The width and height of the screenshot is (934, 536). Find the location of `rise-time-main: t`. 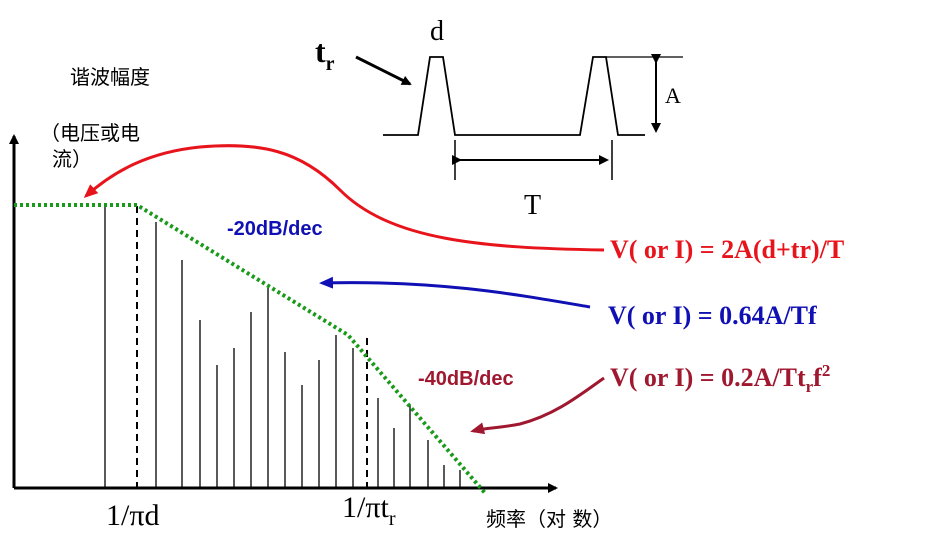

rise-time-main: t is located at coordinates (320, 51).